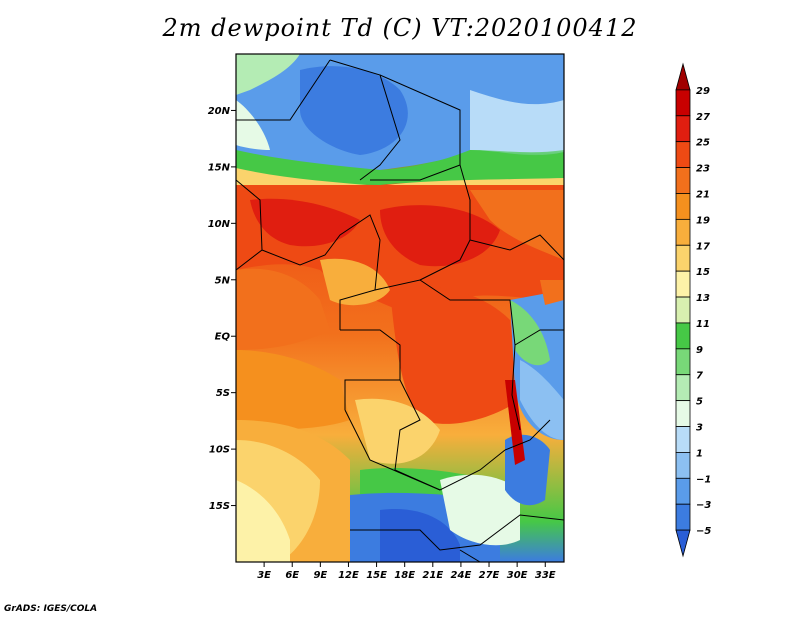 Image resolution: width=800 pixels, height=618 pixels. I want to click on colorbar-label: 29, so click(703, 91).